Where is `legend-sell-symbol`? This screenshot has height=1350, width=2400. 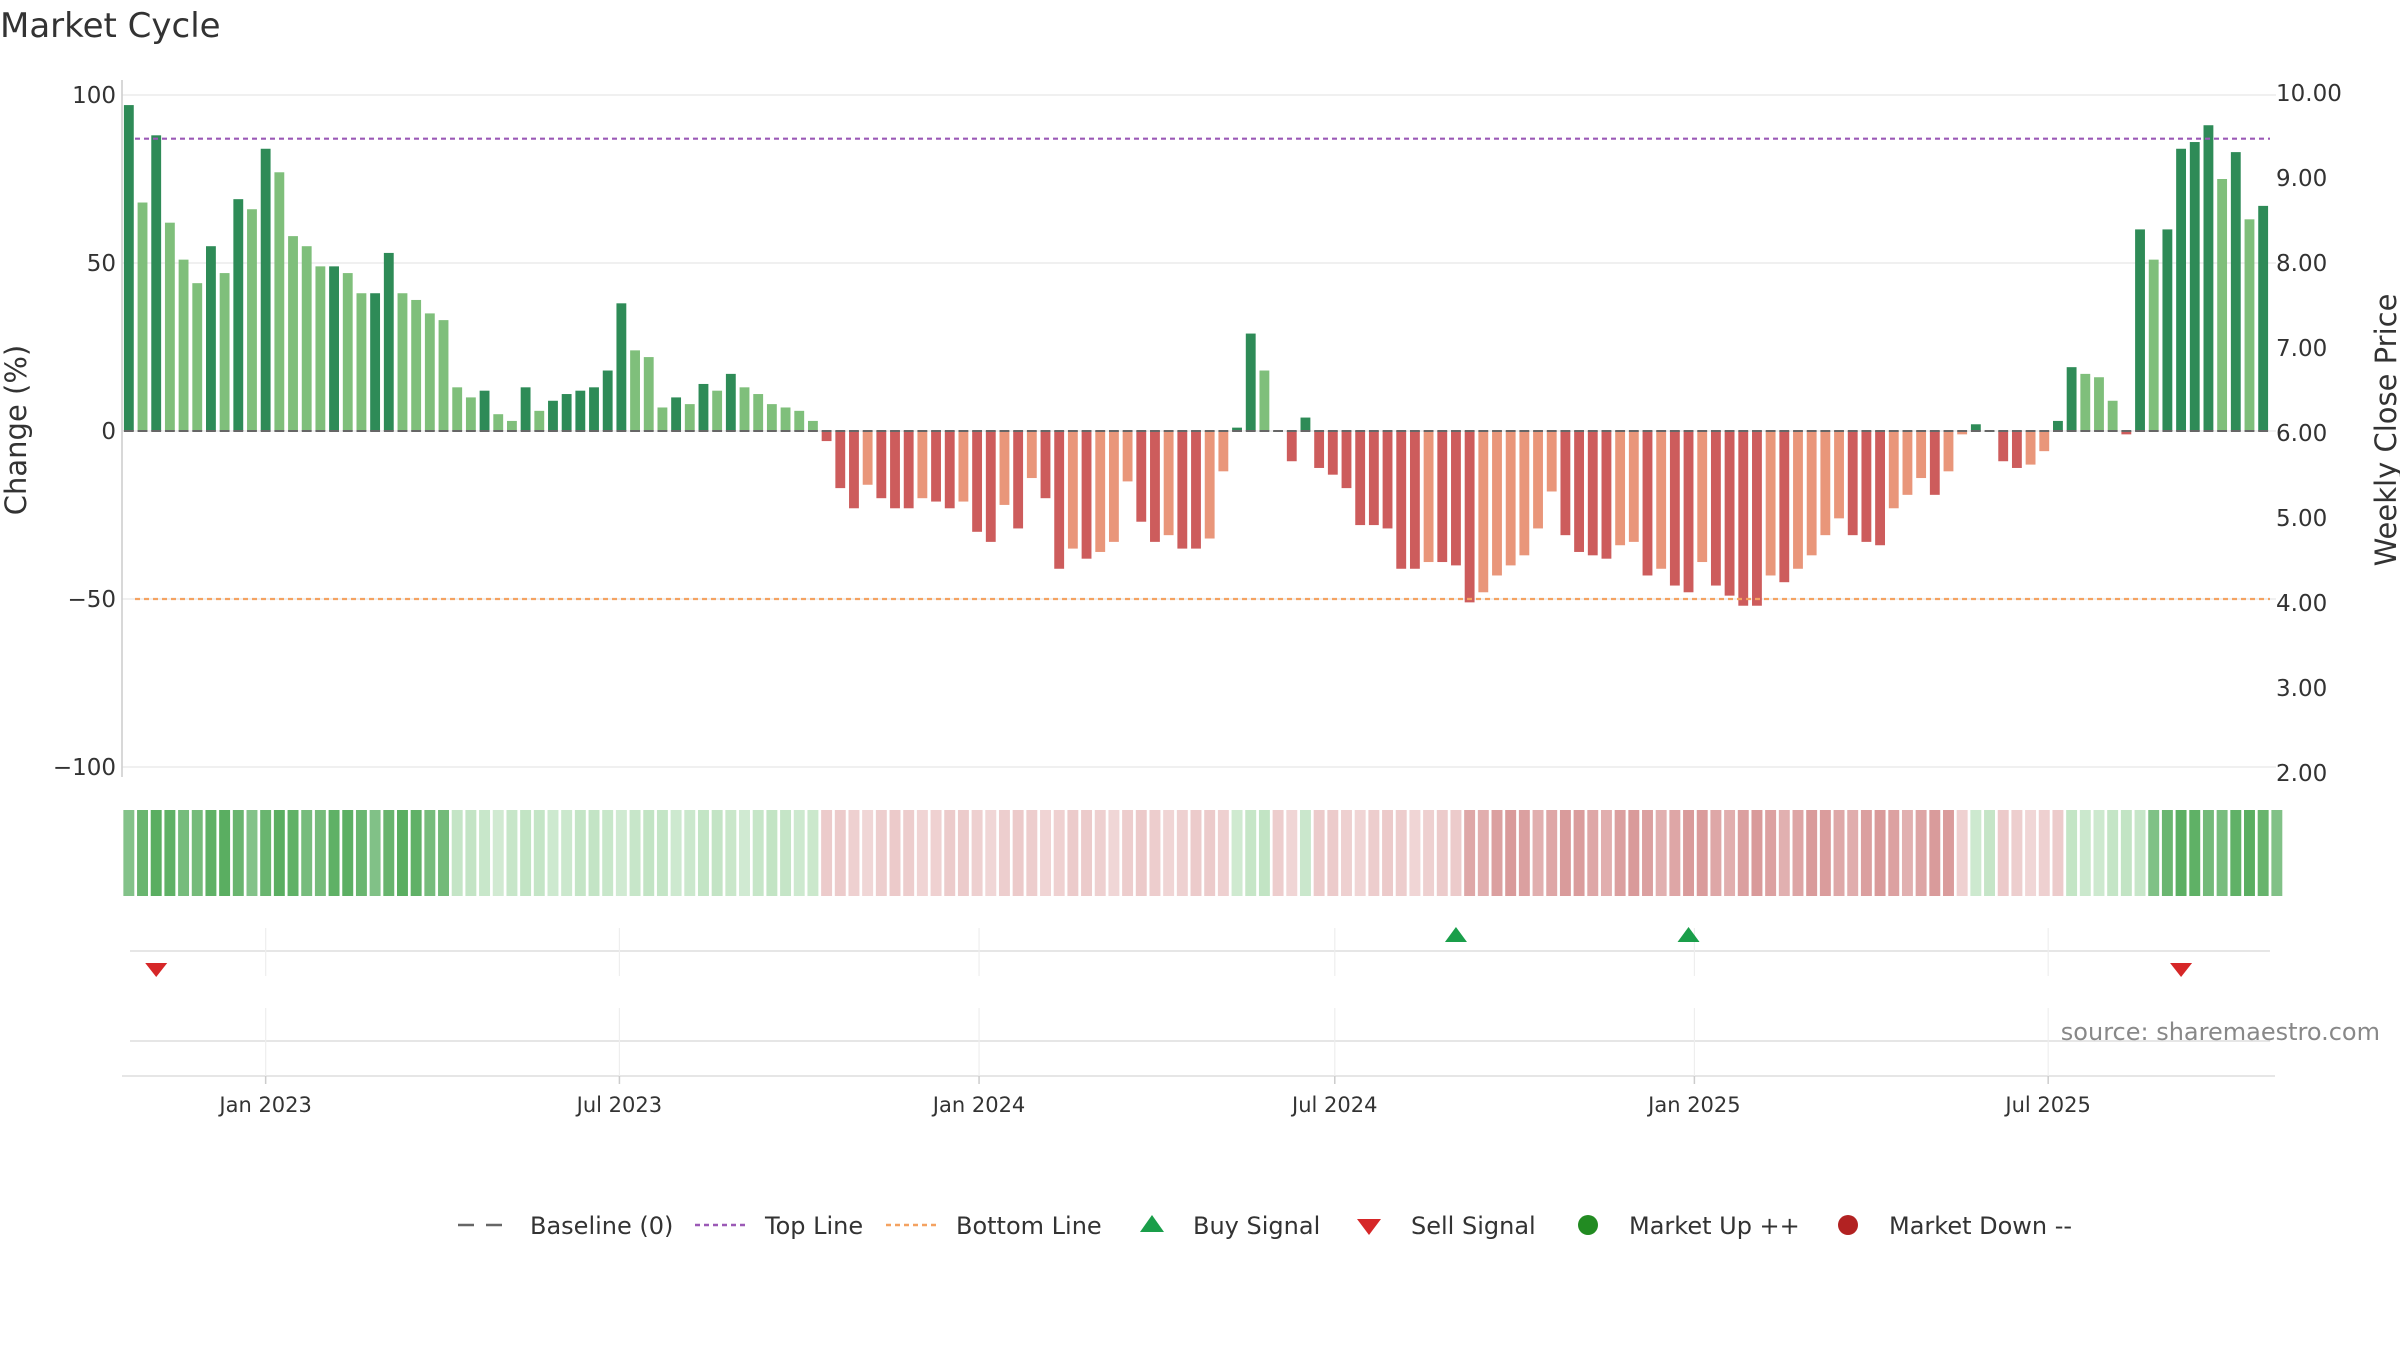 legend-sell-symbol is located at coordinates (1369, 1227).